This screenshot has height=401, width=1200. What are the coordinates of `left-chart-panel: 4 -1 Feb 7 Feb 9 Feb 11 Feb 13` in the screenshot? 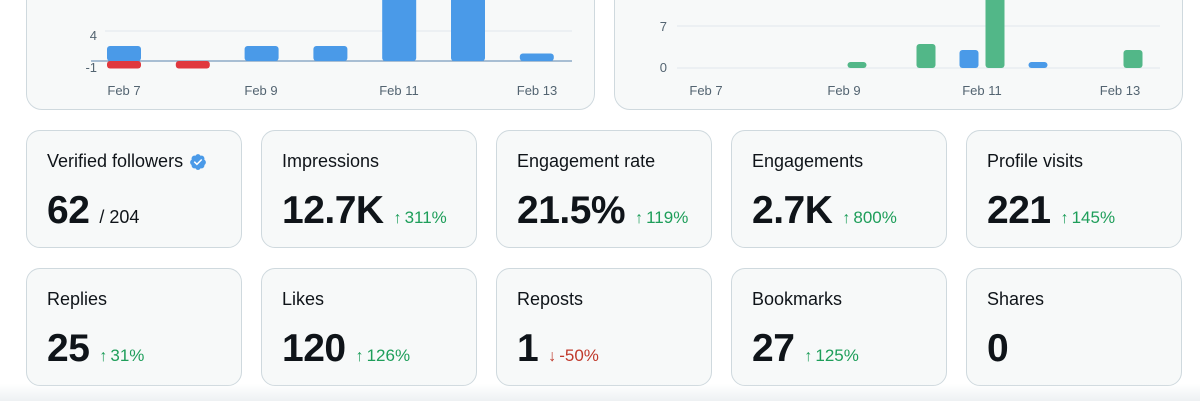 It's located at (310, 55).